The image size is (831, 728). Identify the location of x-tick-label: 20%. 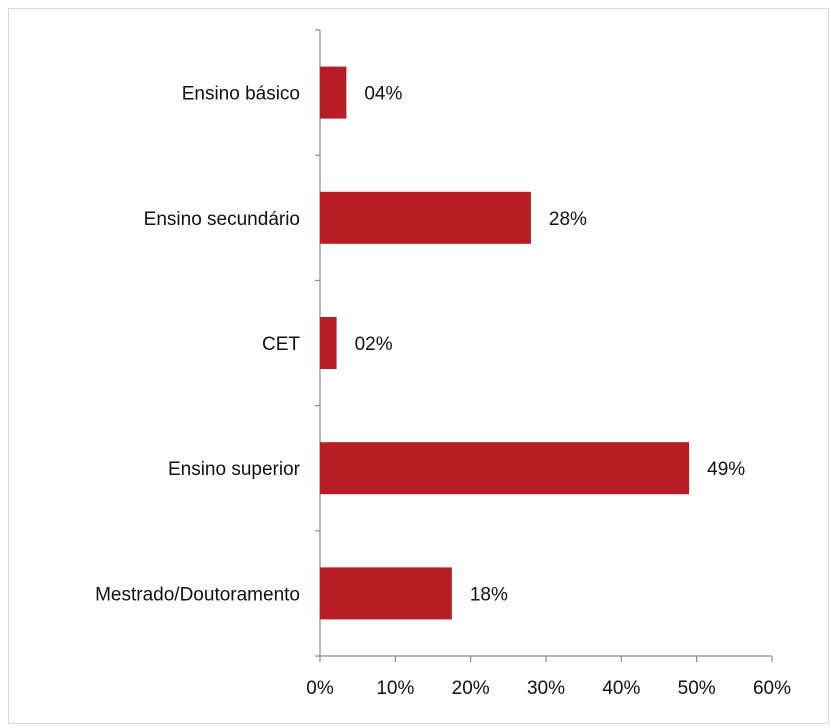
(471, 688).